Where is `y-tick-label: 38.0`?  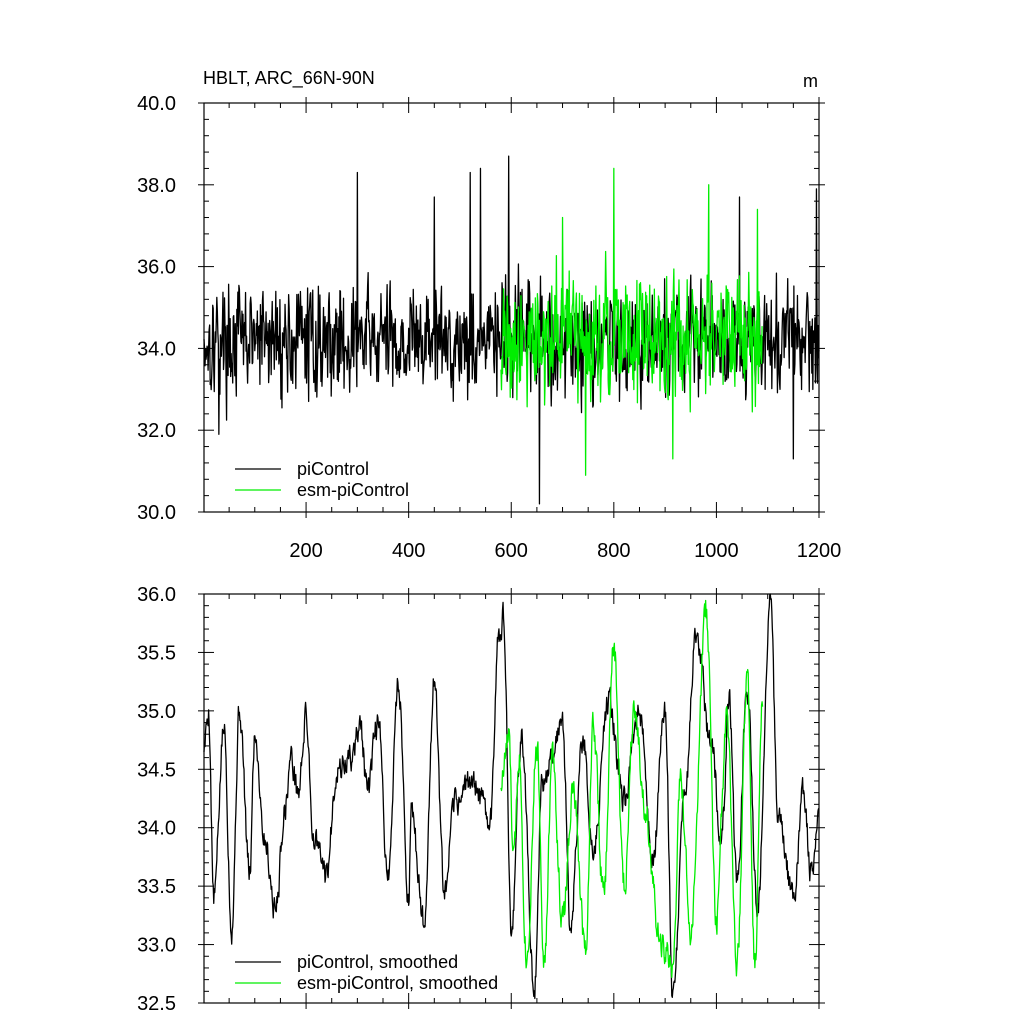 y-tick-label: 38.0 is located at coordinates (156, 186).